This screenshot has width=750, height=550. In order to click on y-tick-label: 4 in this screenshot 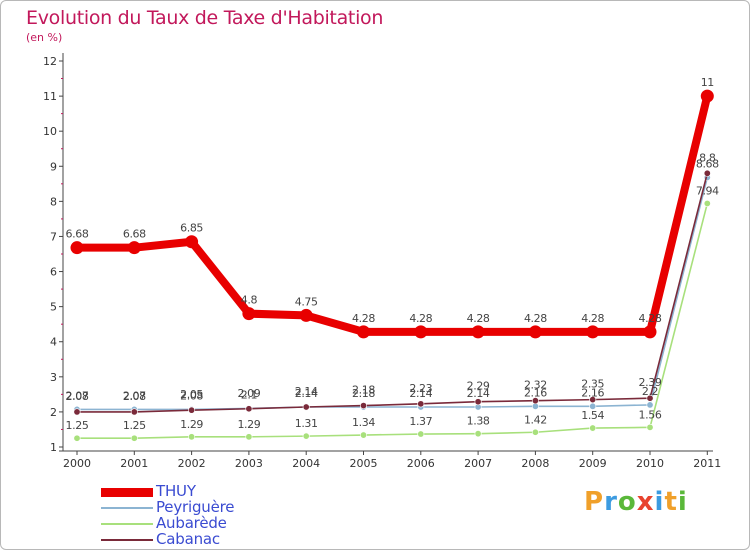, I will do `click(53, 342)`.